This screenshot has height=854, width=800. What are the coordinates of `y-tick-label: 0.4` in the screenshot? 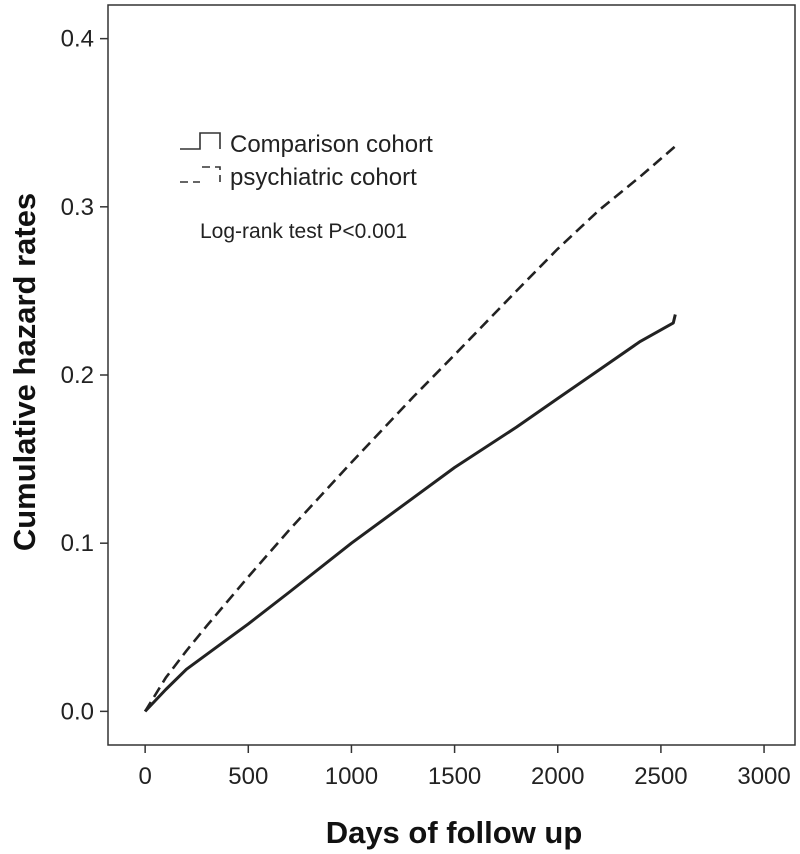 It's located at (77, 39).